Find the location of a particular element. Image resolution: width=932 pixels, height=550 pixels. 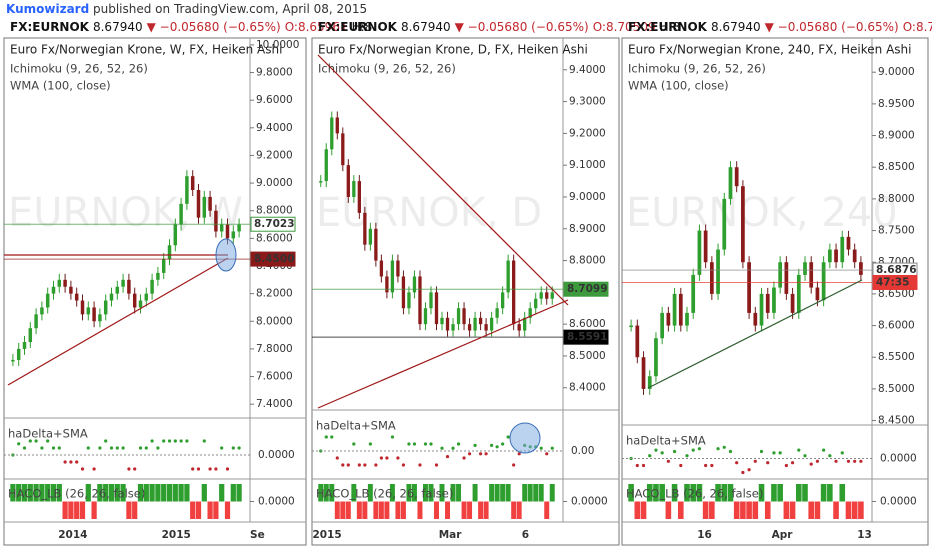

y-tick-label: 9.3000 is located at coordinates (587, 102).